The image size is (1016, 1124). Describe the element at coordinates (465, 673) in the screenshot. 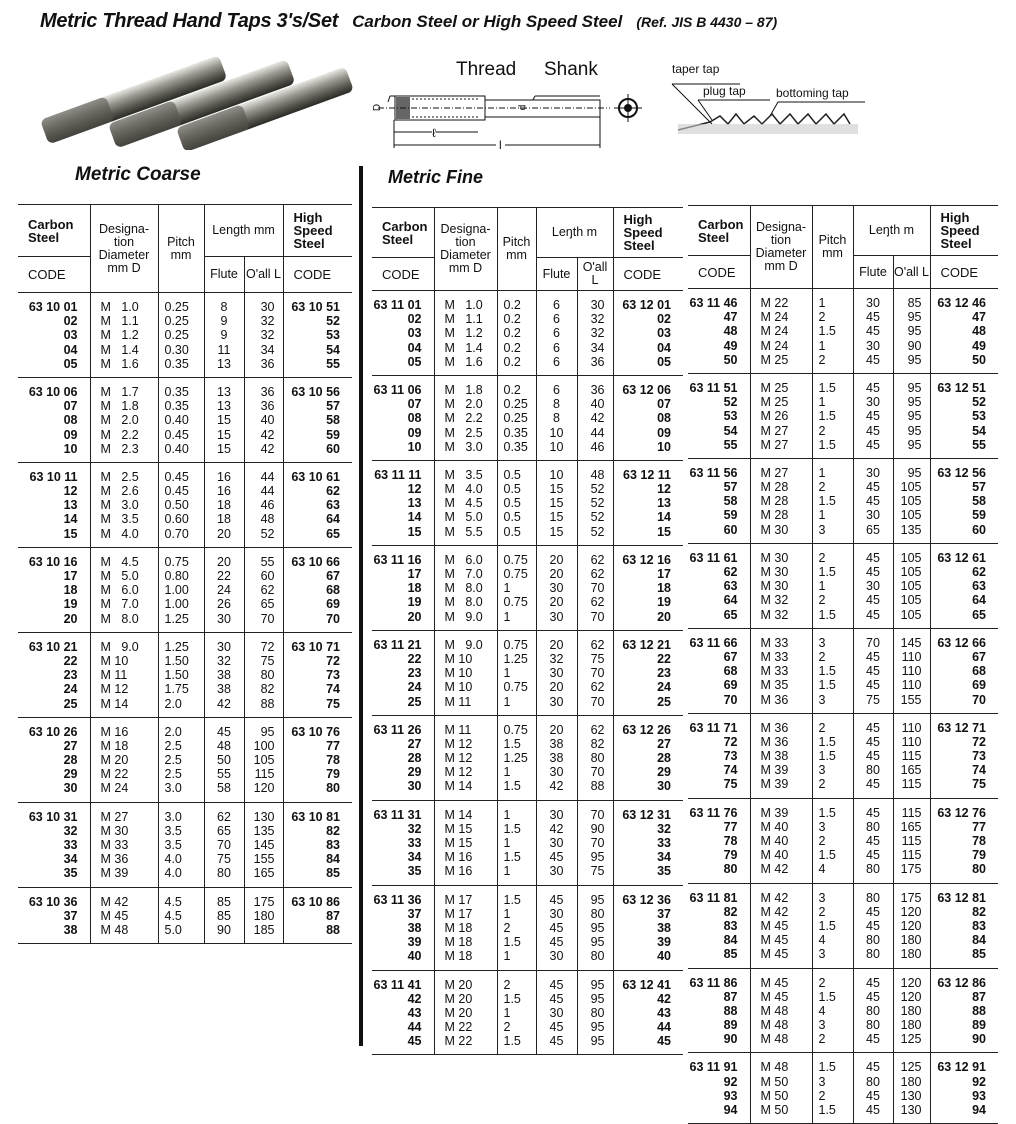

I see `designation-column: M 9.0 M 10 M 10 M 10 M 11` at that location.